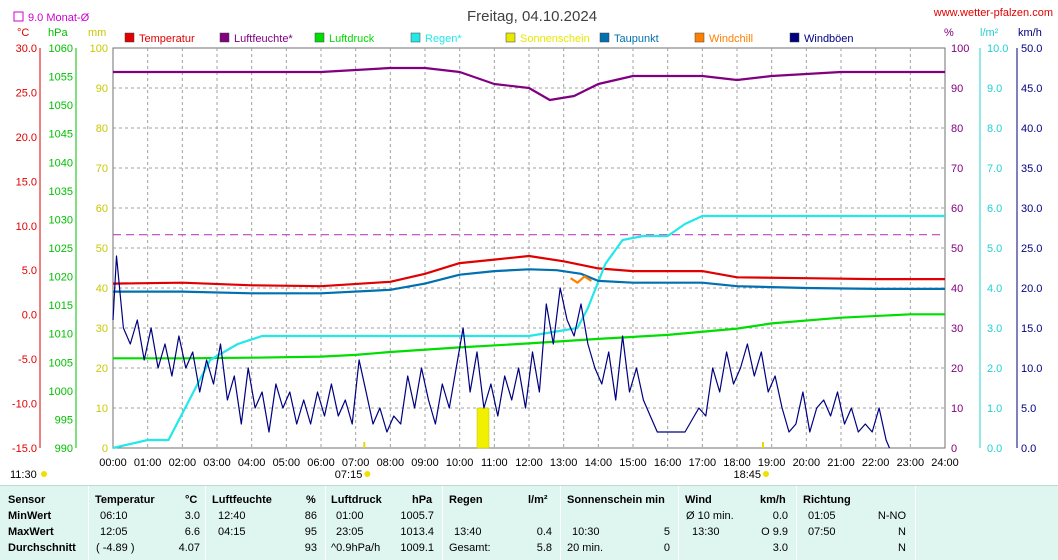 This screenshot has width=1058, height=560. Describe the element at coordinates (997, 49) in the screenshot. I see `rain-l-tick-label: 10.0` at that location.